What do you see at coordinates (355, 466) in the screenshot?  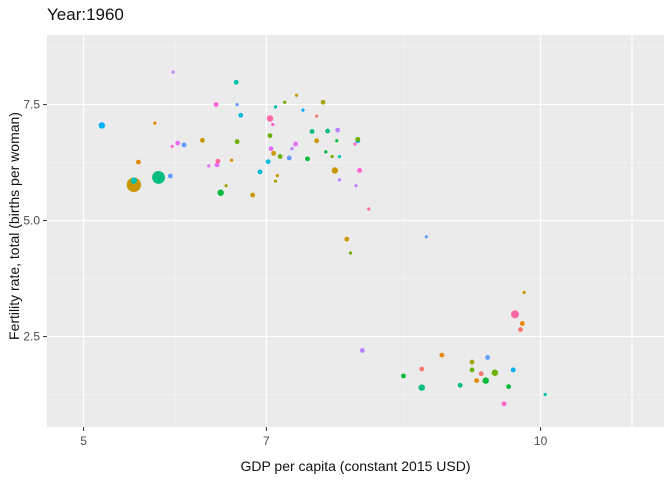 I see `x-axis-label: GDP per capita (constant 2015 USD)` at bounding box center [355, 466].